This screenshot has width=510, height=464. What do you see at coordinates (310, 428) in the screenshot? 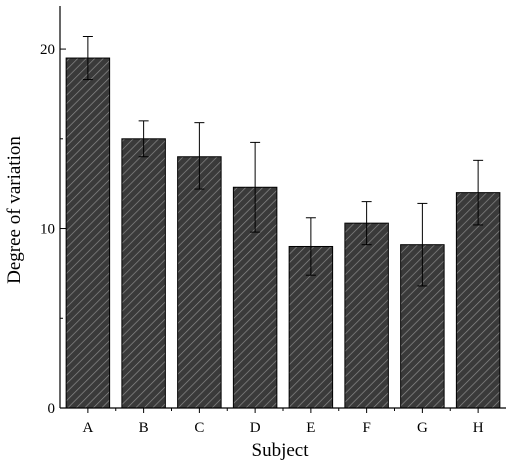
I see `x-tick-label-E: E` at bounding box center [310, 428].